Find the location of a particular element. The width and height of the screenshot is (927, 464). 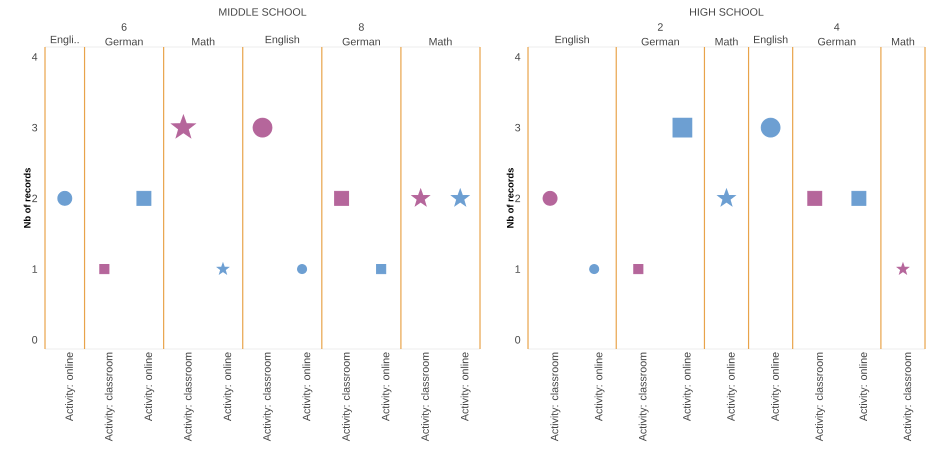

text: 8 is located at coordinates (361, 27).